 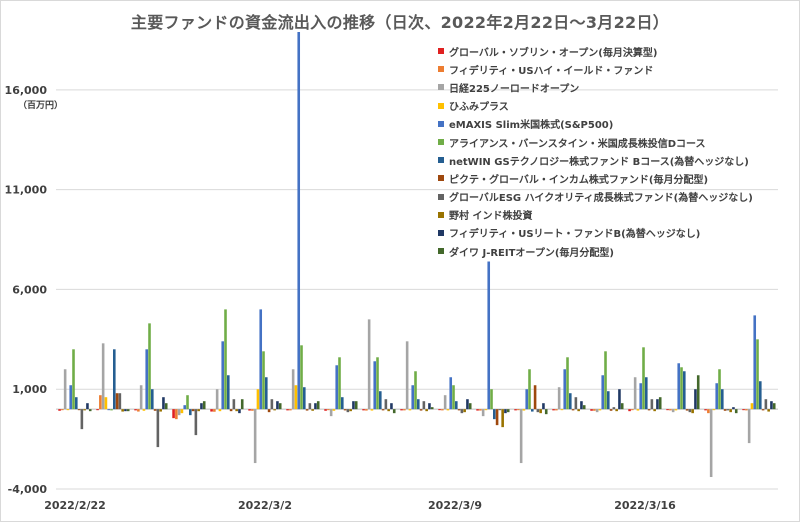 I want to click on legend-item: ピクテ・グローバル・インカム株式ファンド(毎月分配型), so click(x=610, y=178).